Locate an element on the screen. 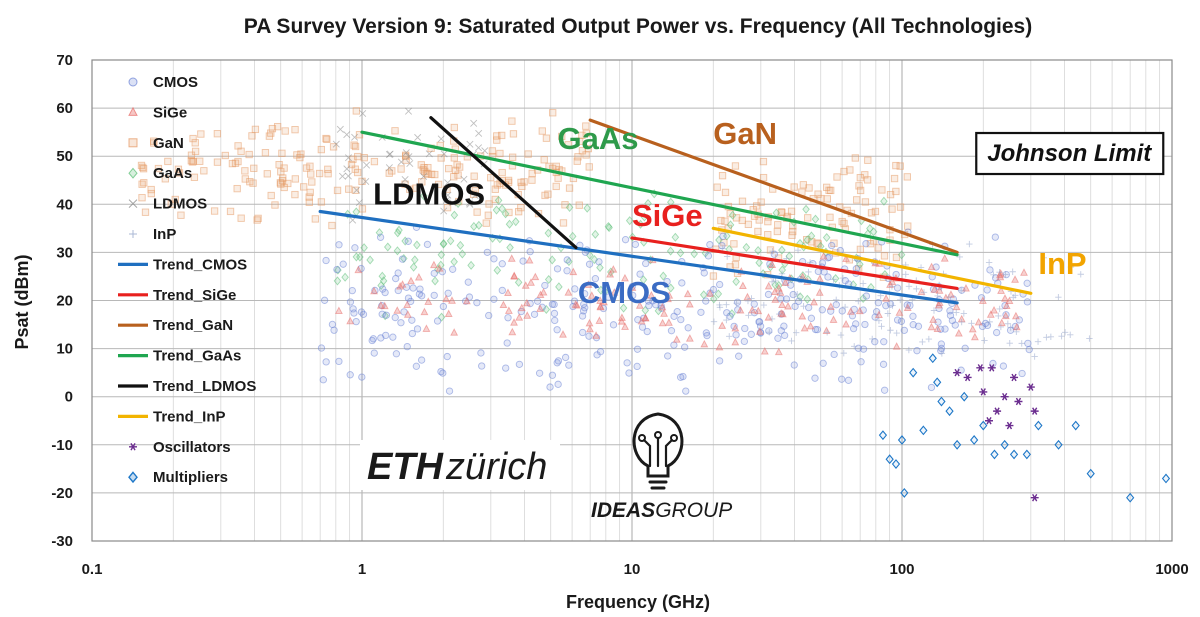 The height and width of the screenshot is (617, 1200). y-axis-label: Psat (dBm) is located at coordinates (22, 301).